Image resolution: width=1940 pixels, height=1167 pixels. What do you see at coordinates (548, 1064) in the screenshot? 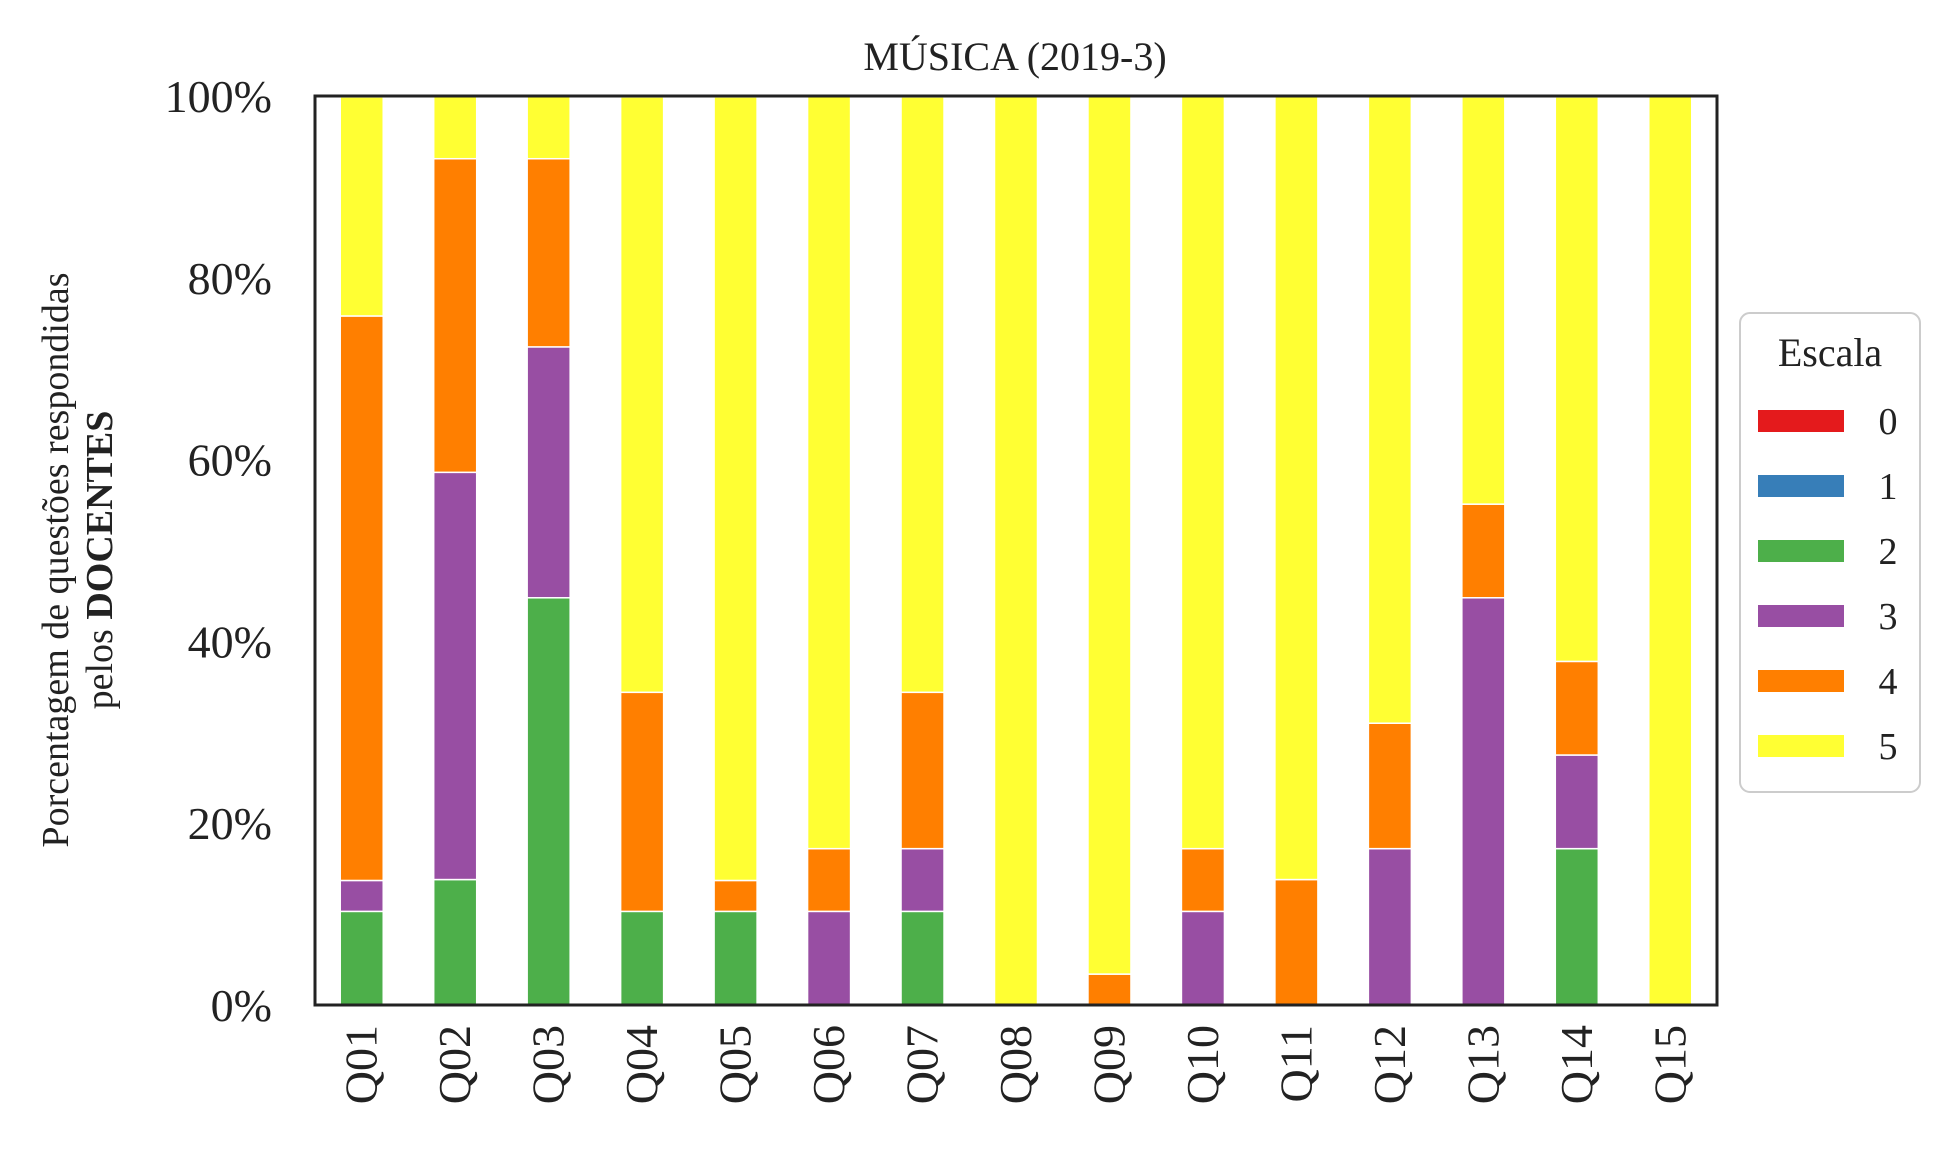
I see `x-tick-label: Q03` at bounding box center [548, 1064].